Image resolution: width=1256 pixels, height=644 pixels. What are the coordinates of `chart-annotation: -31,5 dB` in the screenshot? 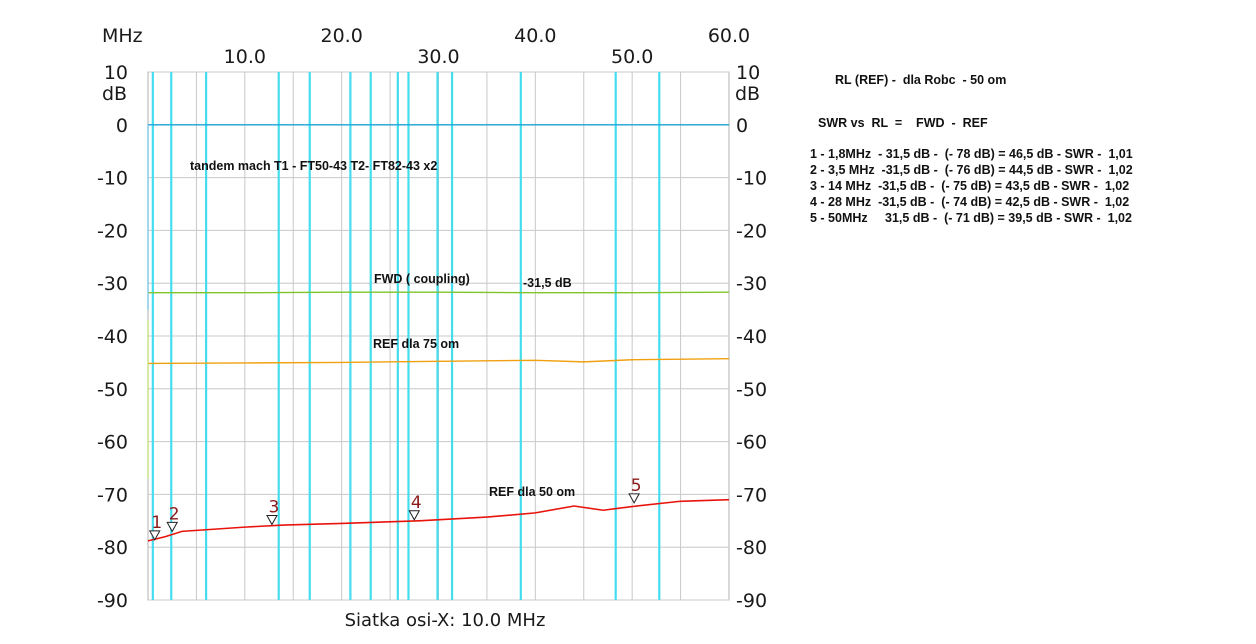 It's located at (547, 283).